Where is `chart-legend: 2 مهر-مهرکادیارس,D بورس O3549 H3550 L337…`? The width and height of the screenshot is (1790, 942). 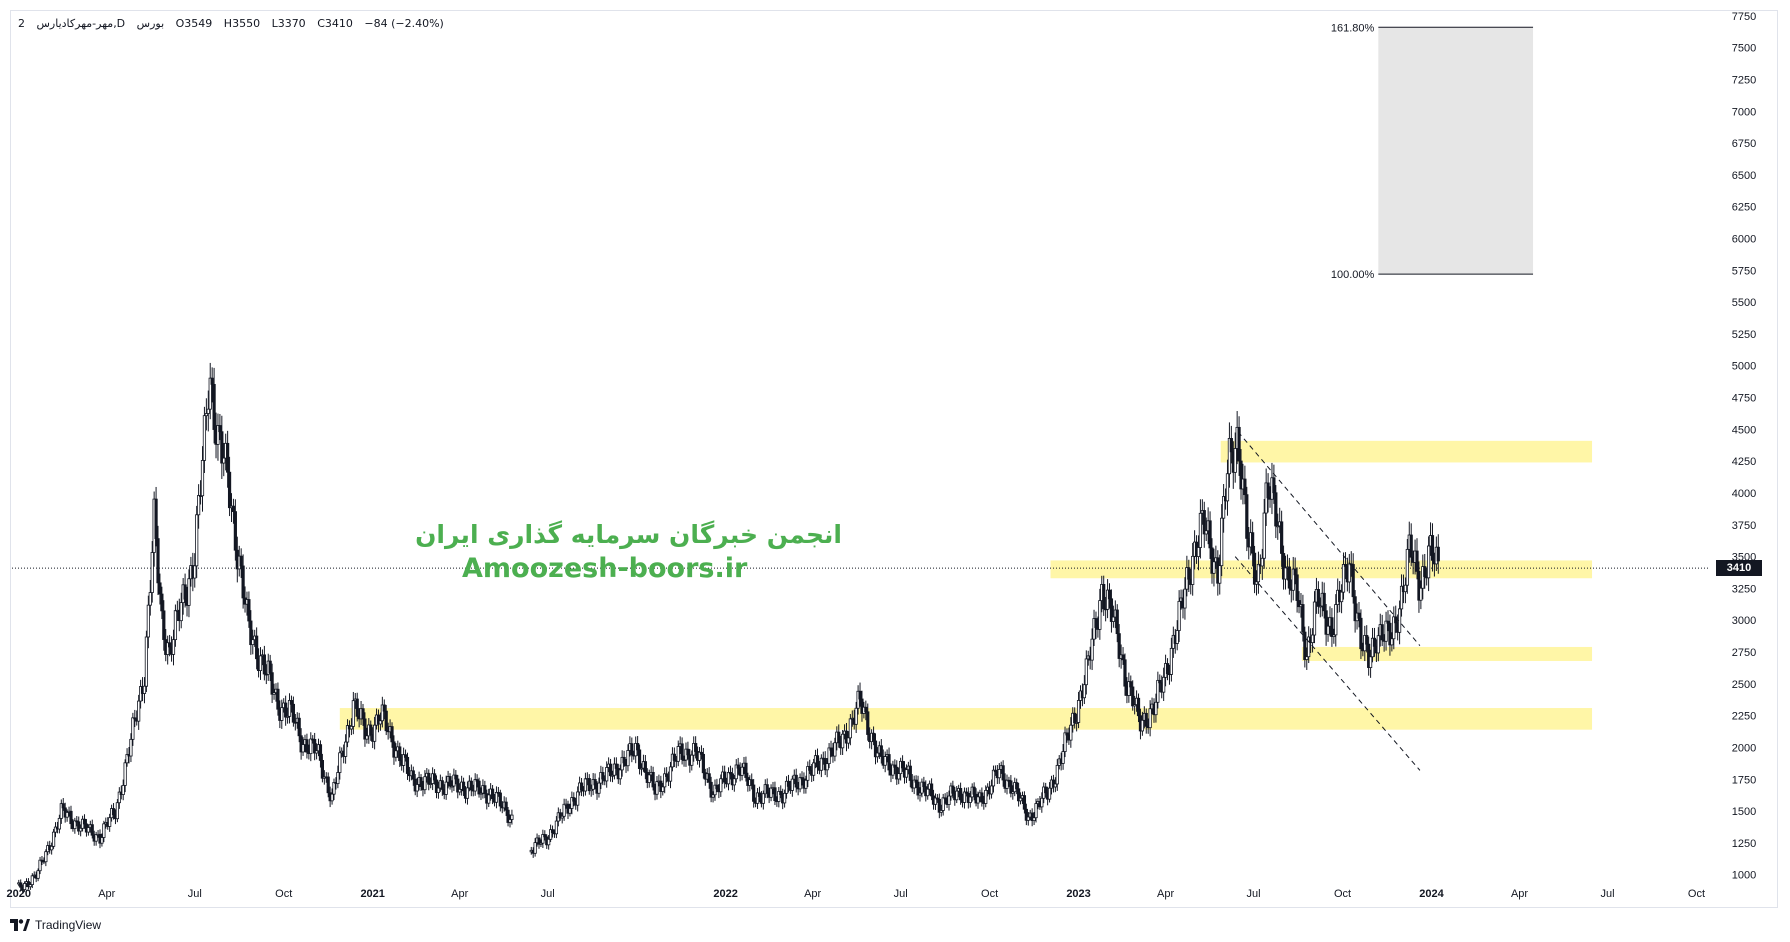 chart-legend: 2 مهر-مهرکادیارس,D بورس O3549 H3550 L337… is located at coordinates (235, 23).